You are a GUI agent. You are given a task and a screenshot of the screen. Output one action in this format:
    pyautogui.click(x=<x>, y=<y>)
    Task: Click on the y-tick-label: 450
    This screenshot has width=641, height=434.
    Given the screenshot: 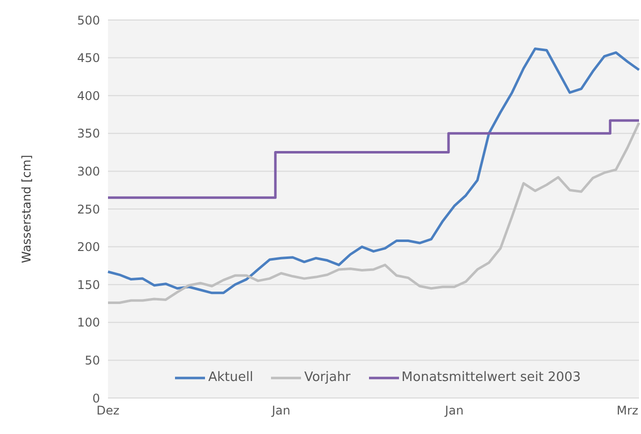 What is the action you would take?
    pyautogui.click(x=88, y=58)
    